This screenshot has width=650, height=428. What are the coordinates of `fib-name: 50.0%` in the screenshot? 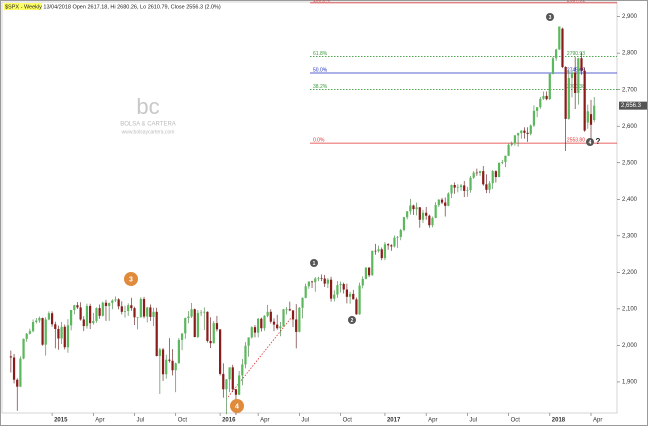 It's located at (320, 70).